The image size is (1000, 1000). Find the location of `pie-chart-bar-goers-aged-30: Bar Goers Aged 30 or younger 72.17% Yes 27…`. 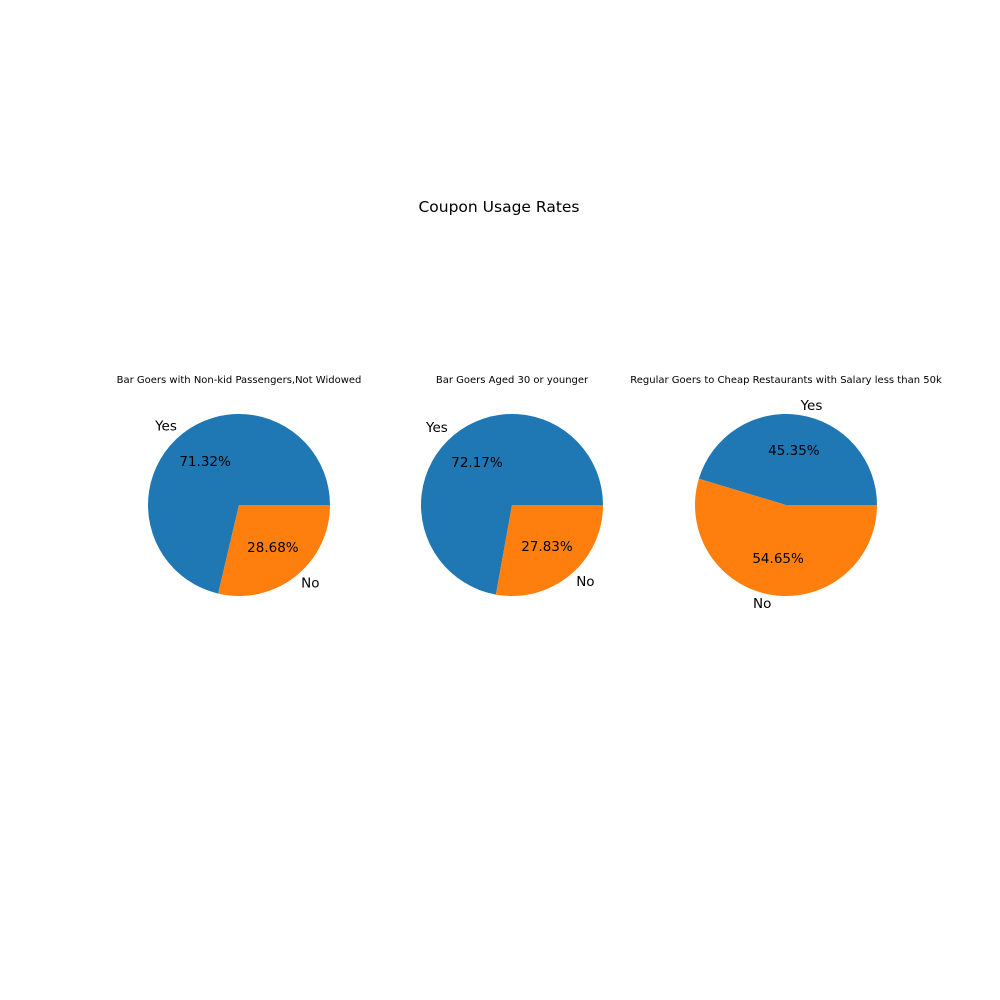

pie-chart-bar-goers-aged-30: Bar Goers Aged 30 or younger 72.17% Yes 27… is located at coordinates (512, 486).